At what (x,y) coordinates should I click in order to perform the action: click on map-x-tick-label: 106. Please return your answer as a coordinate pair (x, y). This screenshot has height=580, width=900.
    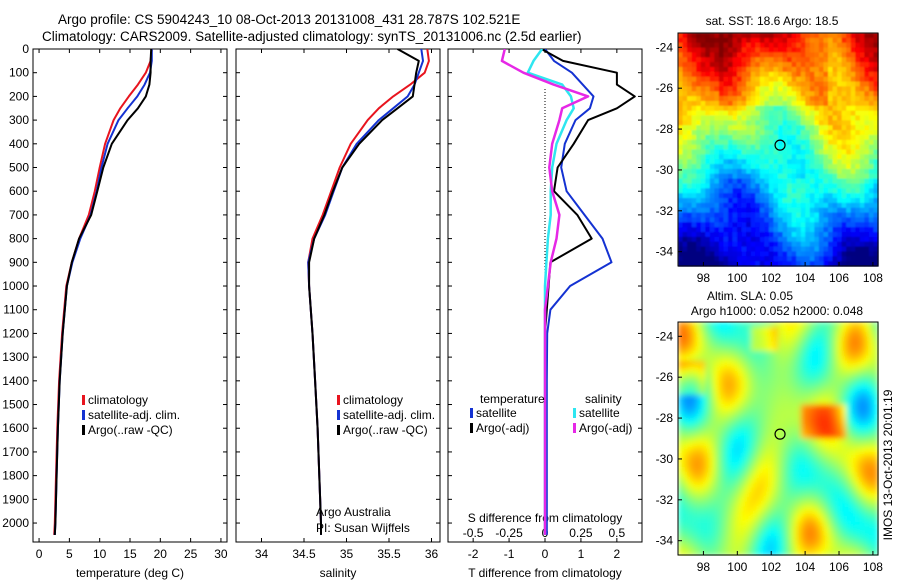
    Looking at the image, I should click on (839, 278).